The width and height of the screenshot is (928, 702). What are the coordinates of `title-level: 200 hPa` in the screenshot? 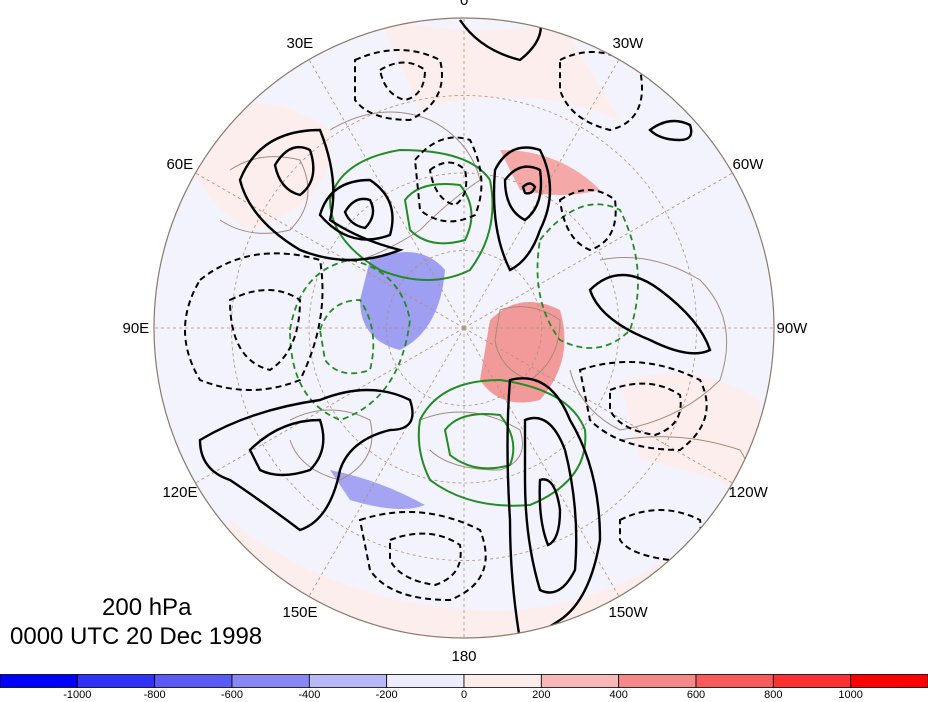 It's located at (147, 607).